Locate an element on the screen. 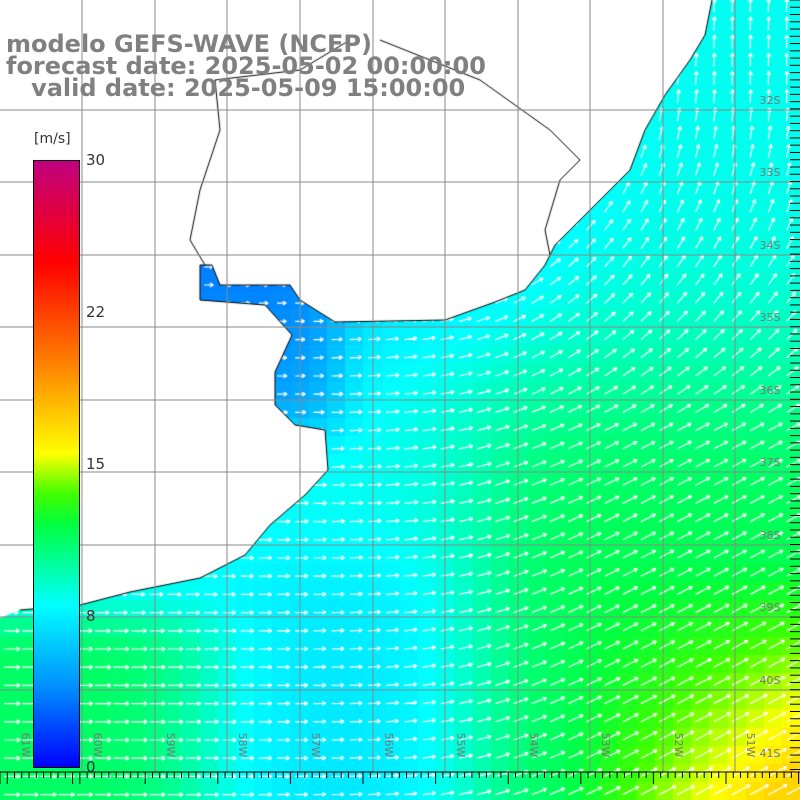 This screenshot has width=800, height=800. colorbar-tick: 15 is located at coordinates (96, 464).